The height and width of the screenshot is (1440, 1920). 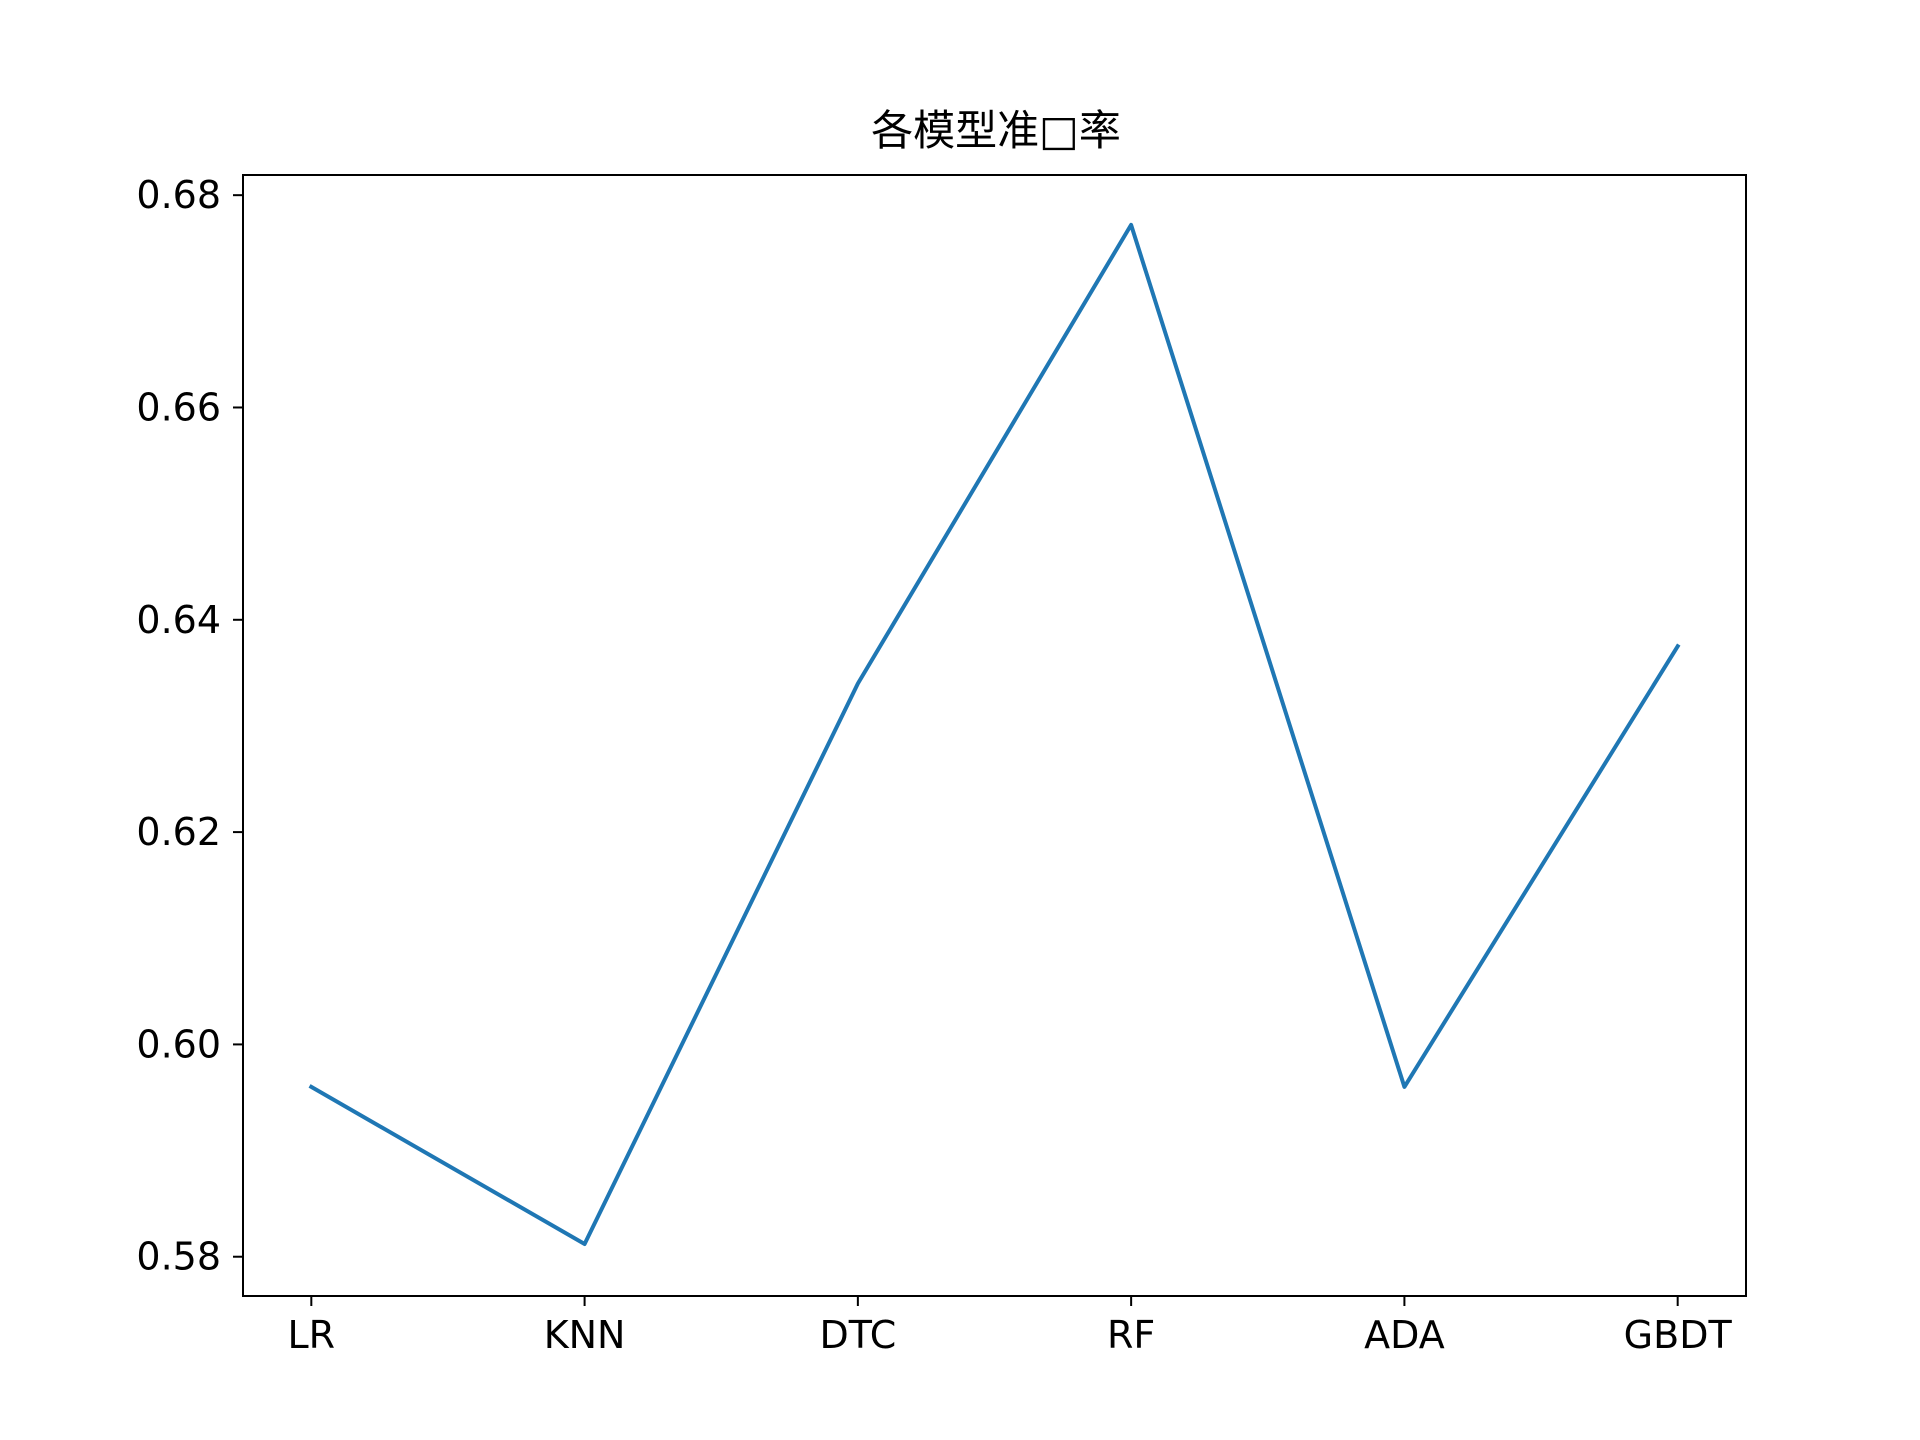 What do you see at coordinates (996, 130) in the screenshot?
I see `chart-title: 各模型准□率` at bounding box center [996, 130].